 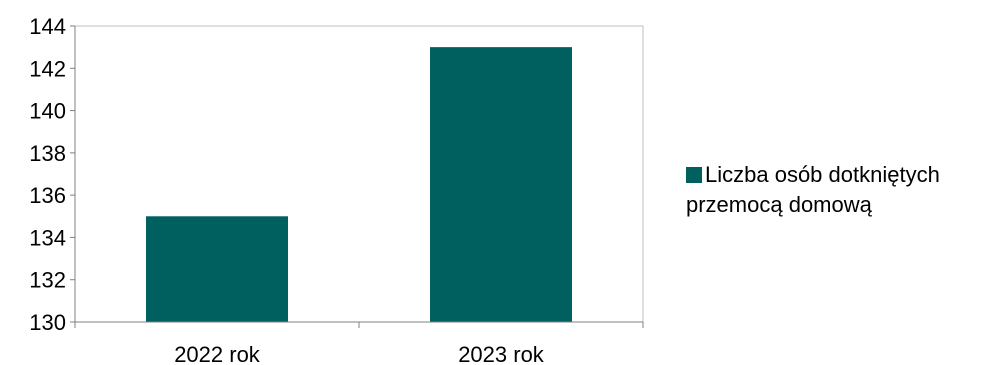 What do you see at coordinates (47, 237) in the screenshot?
I see `y-tick-label: 134` at bounding box center [47, 237].